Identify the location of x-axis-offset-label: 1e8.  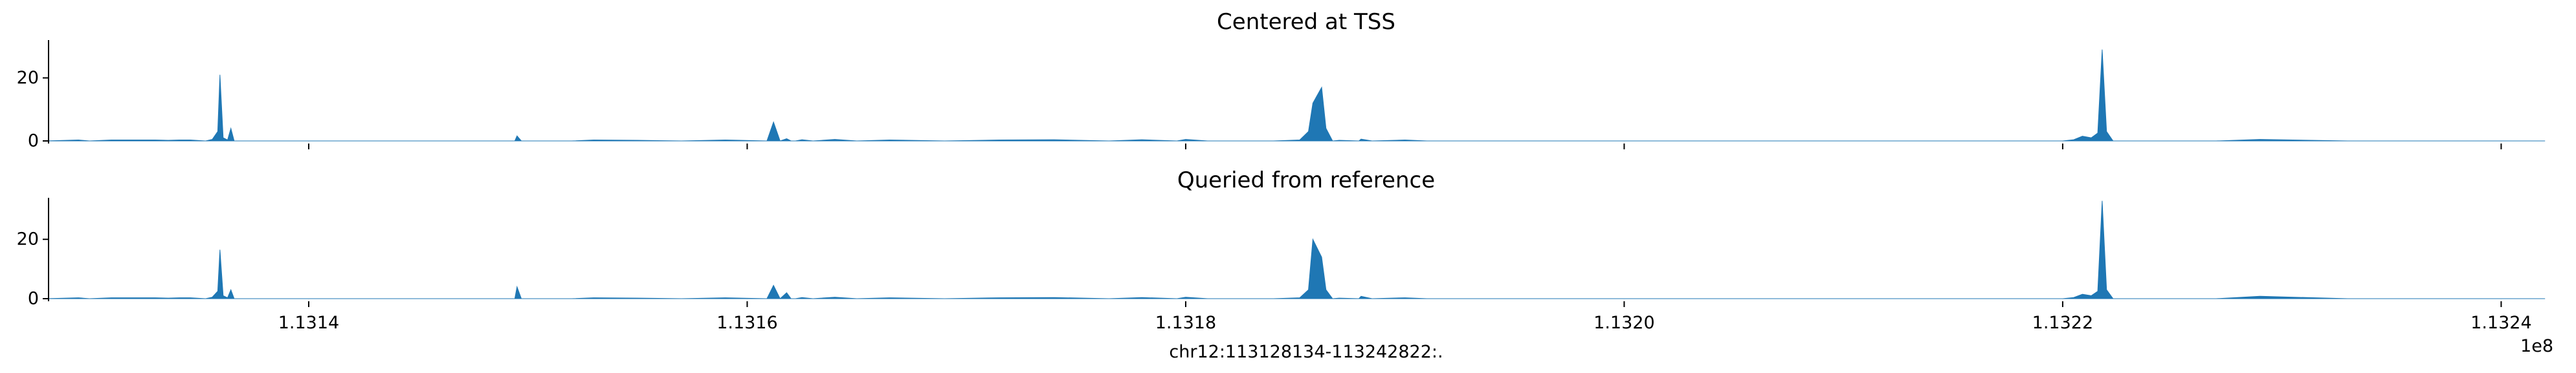
(2536, 346).